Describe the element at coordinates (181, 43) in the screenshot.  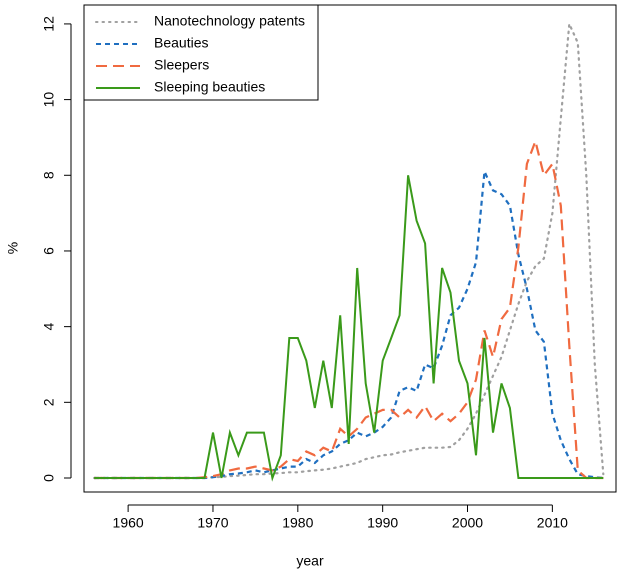
I see `legend-label: Beauties` at that location.